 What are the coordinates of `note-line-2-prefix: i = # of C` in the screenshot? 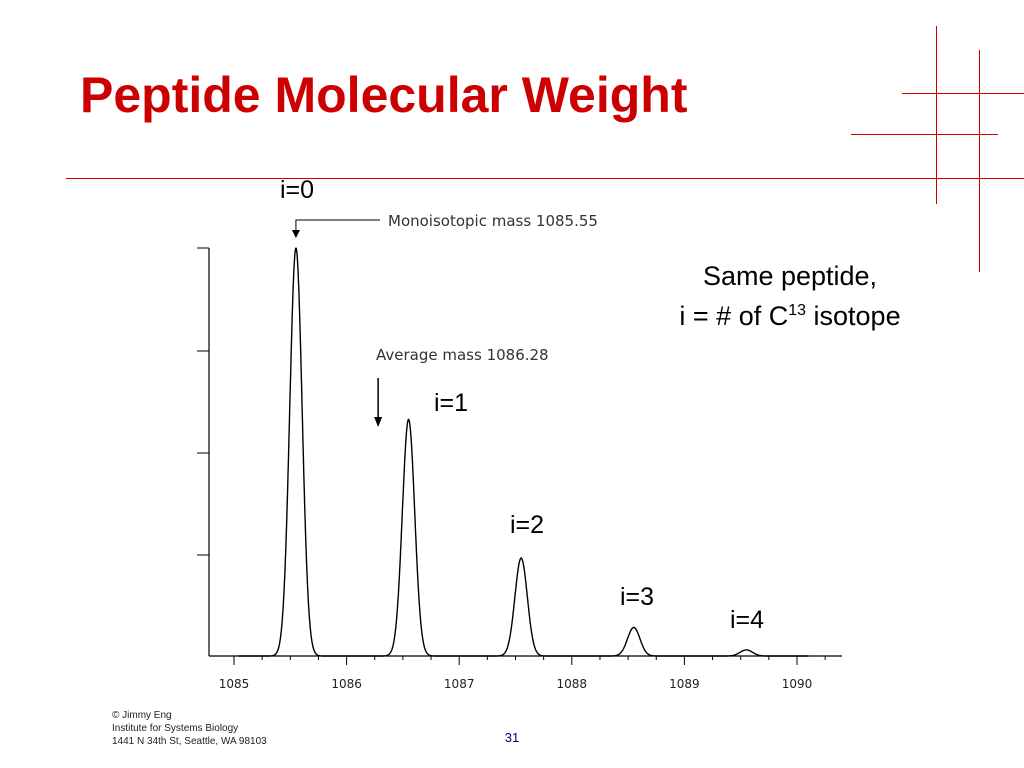 It's located at (734, 316).